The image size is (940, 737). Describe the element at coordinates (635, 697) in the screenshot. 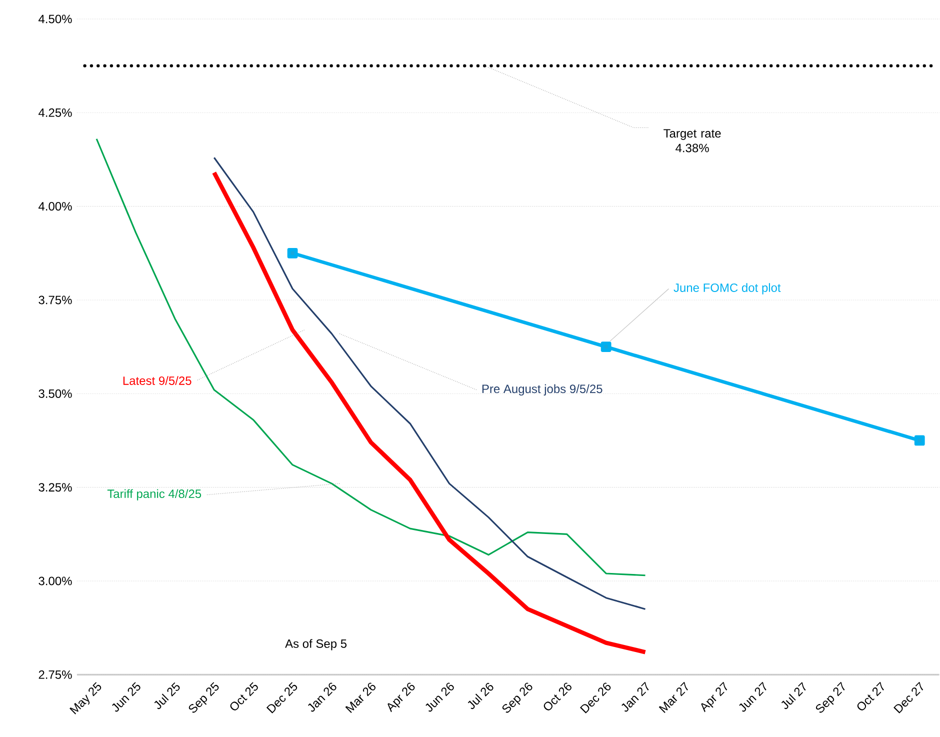

I see `x-tick-label: Jan 27` at that location.